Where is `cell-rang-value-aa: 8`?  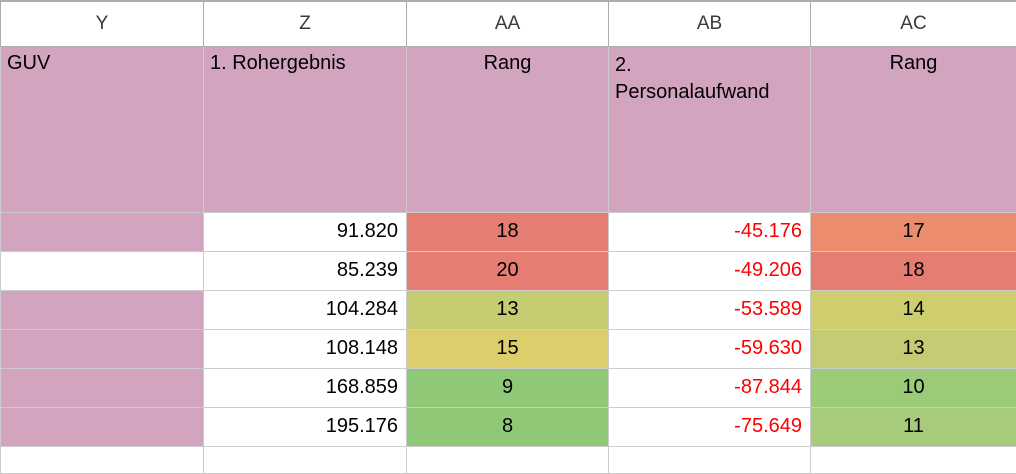 cell-rang-value-aa: 8 is located at coordinates (507, 426).